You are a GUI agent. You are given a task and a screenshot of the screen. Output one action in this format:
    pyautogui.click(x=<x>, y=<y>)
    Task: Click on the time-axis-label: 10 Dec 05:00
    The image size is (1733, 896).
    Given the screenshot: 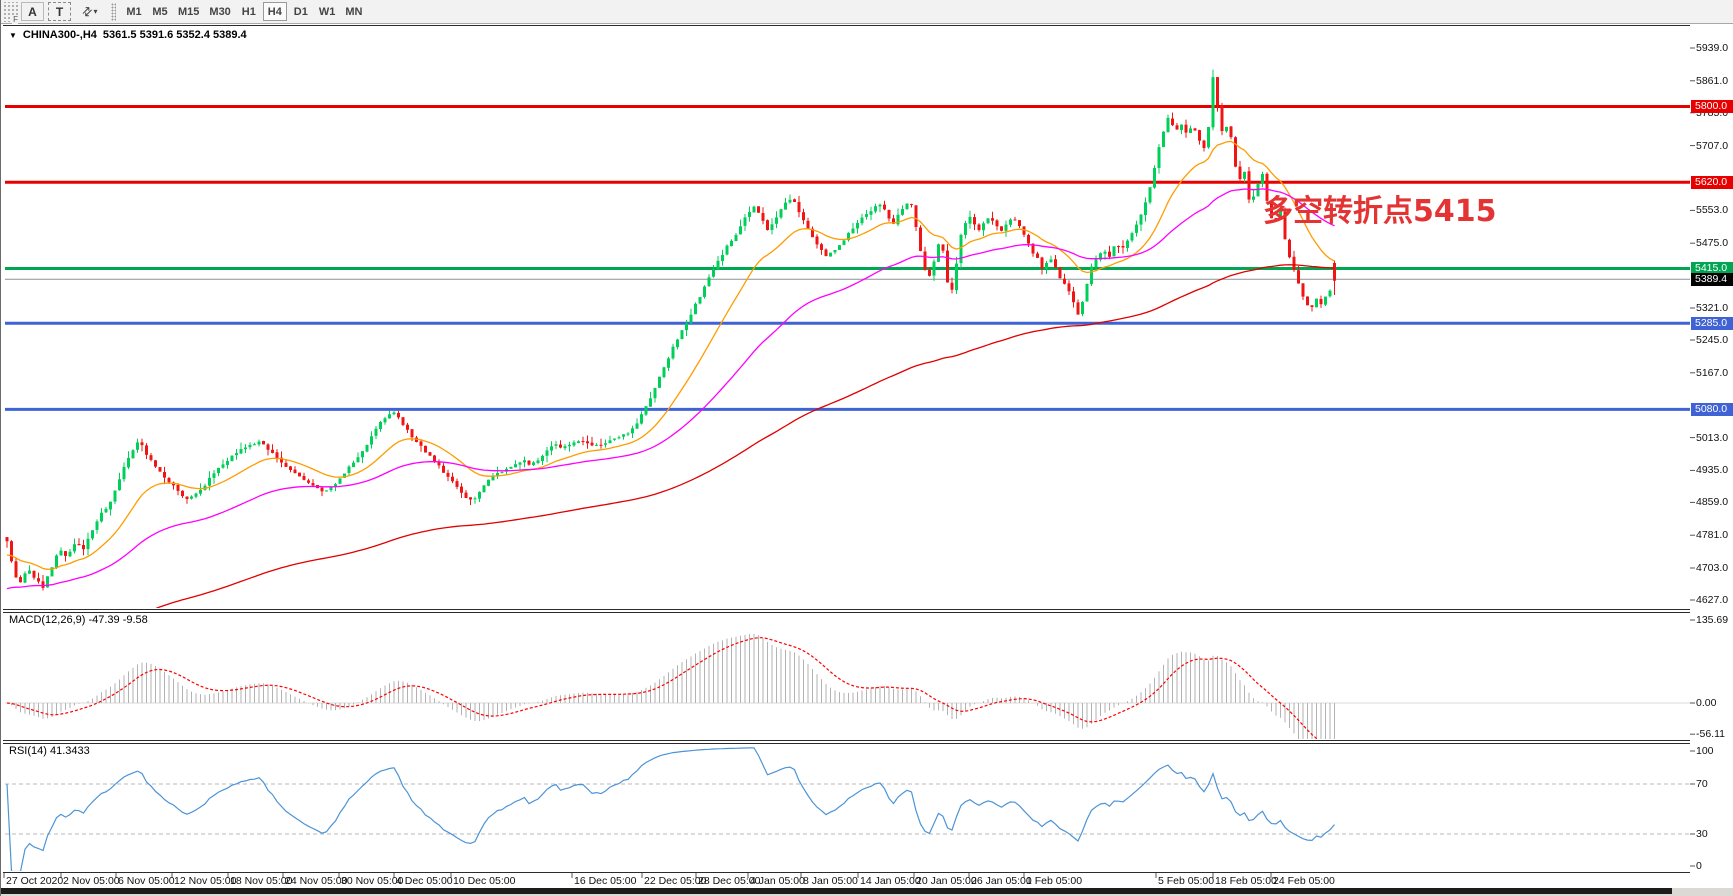 What is the action you would take?
    pyautogui.click(x=484, y=881)
    